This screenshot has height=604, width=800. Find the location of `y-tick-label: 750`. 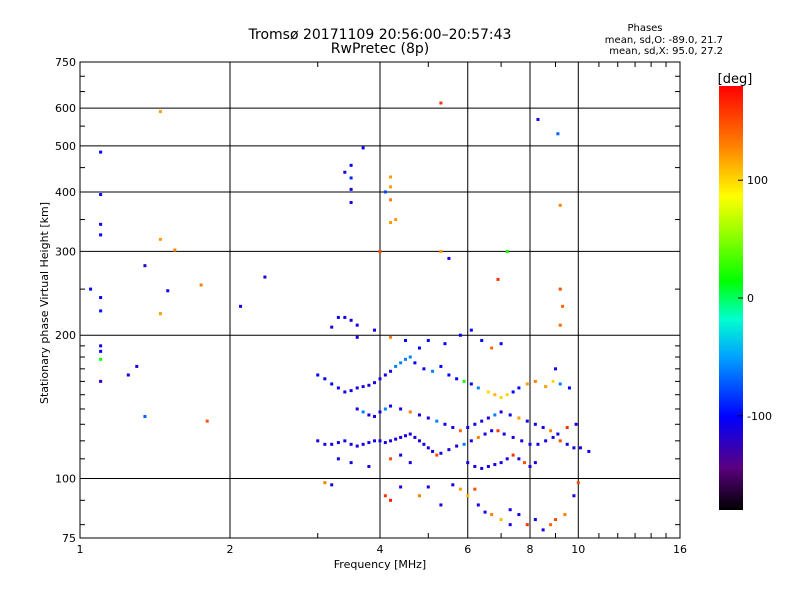

y-tick-label: 750 is located at coordinates (65, 62).